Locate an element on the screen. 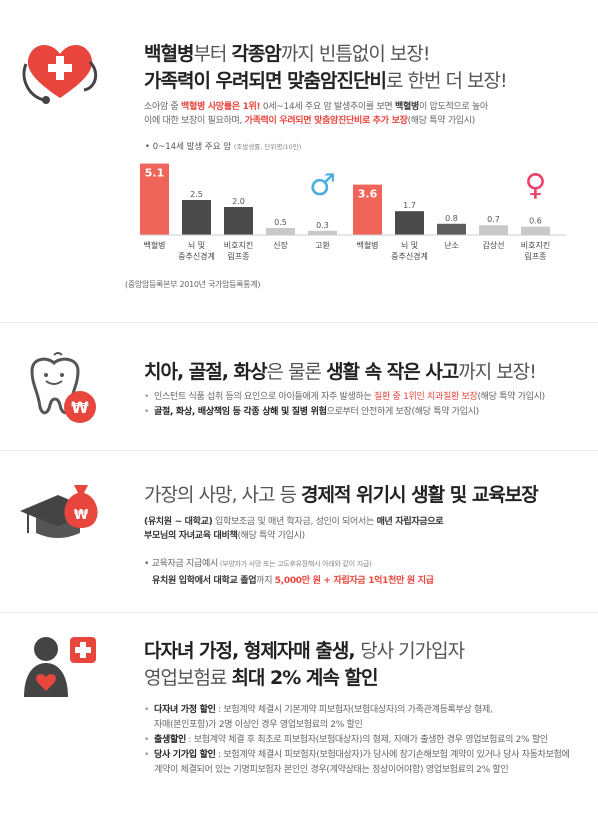  chart-data-label: 2.0 is located at coordinates (238, 201).